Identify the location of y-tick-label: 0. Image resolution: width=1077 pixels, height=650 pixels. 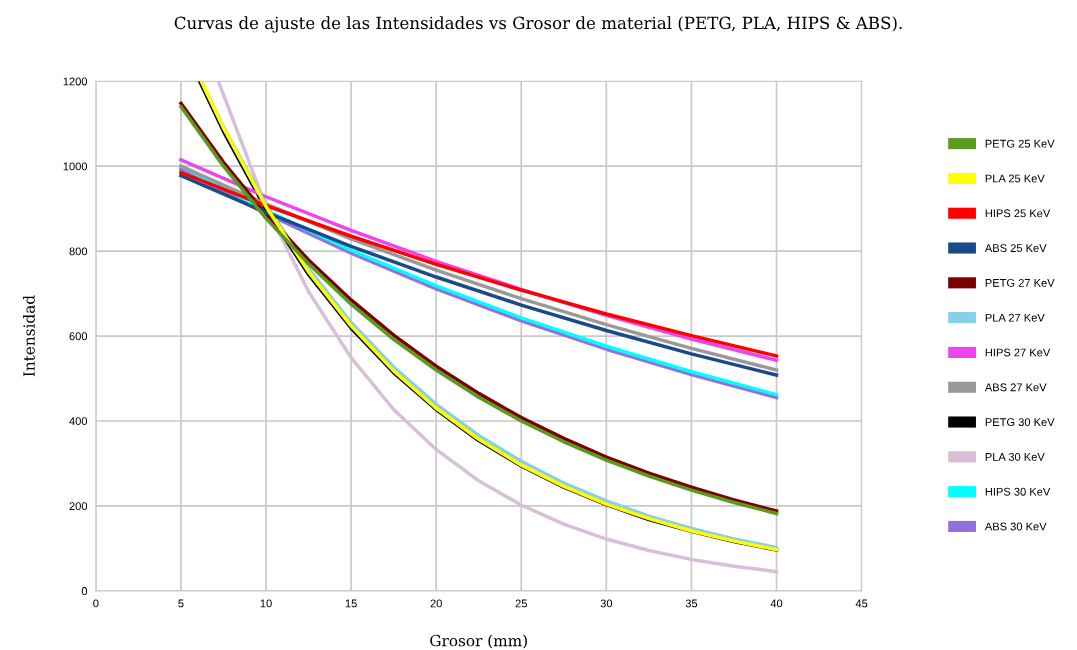
(84, 591).